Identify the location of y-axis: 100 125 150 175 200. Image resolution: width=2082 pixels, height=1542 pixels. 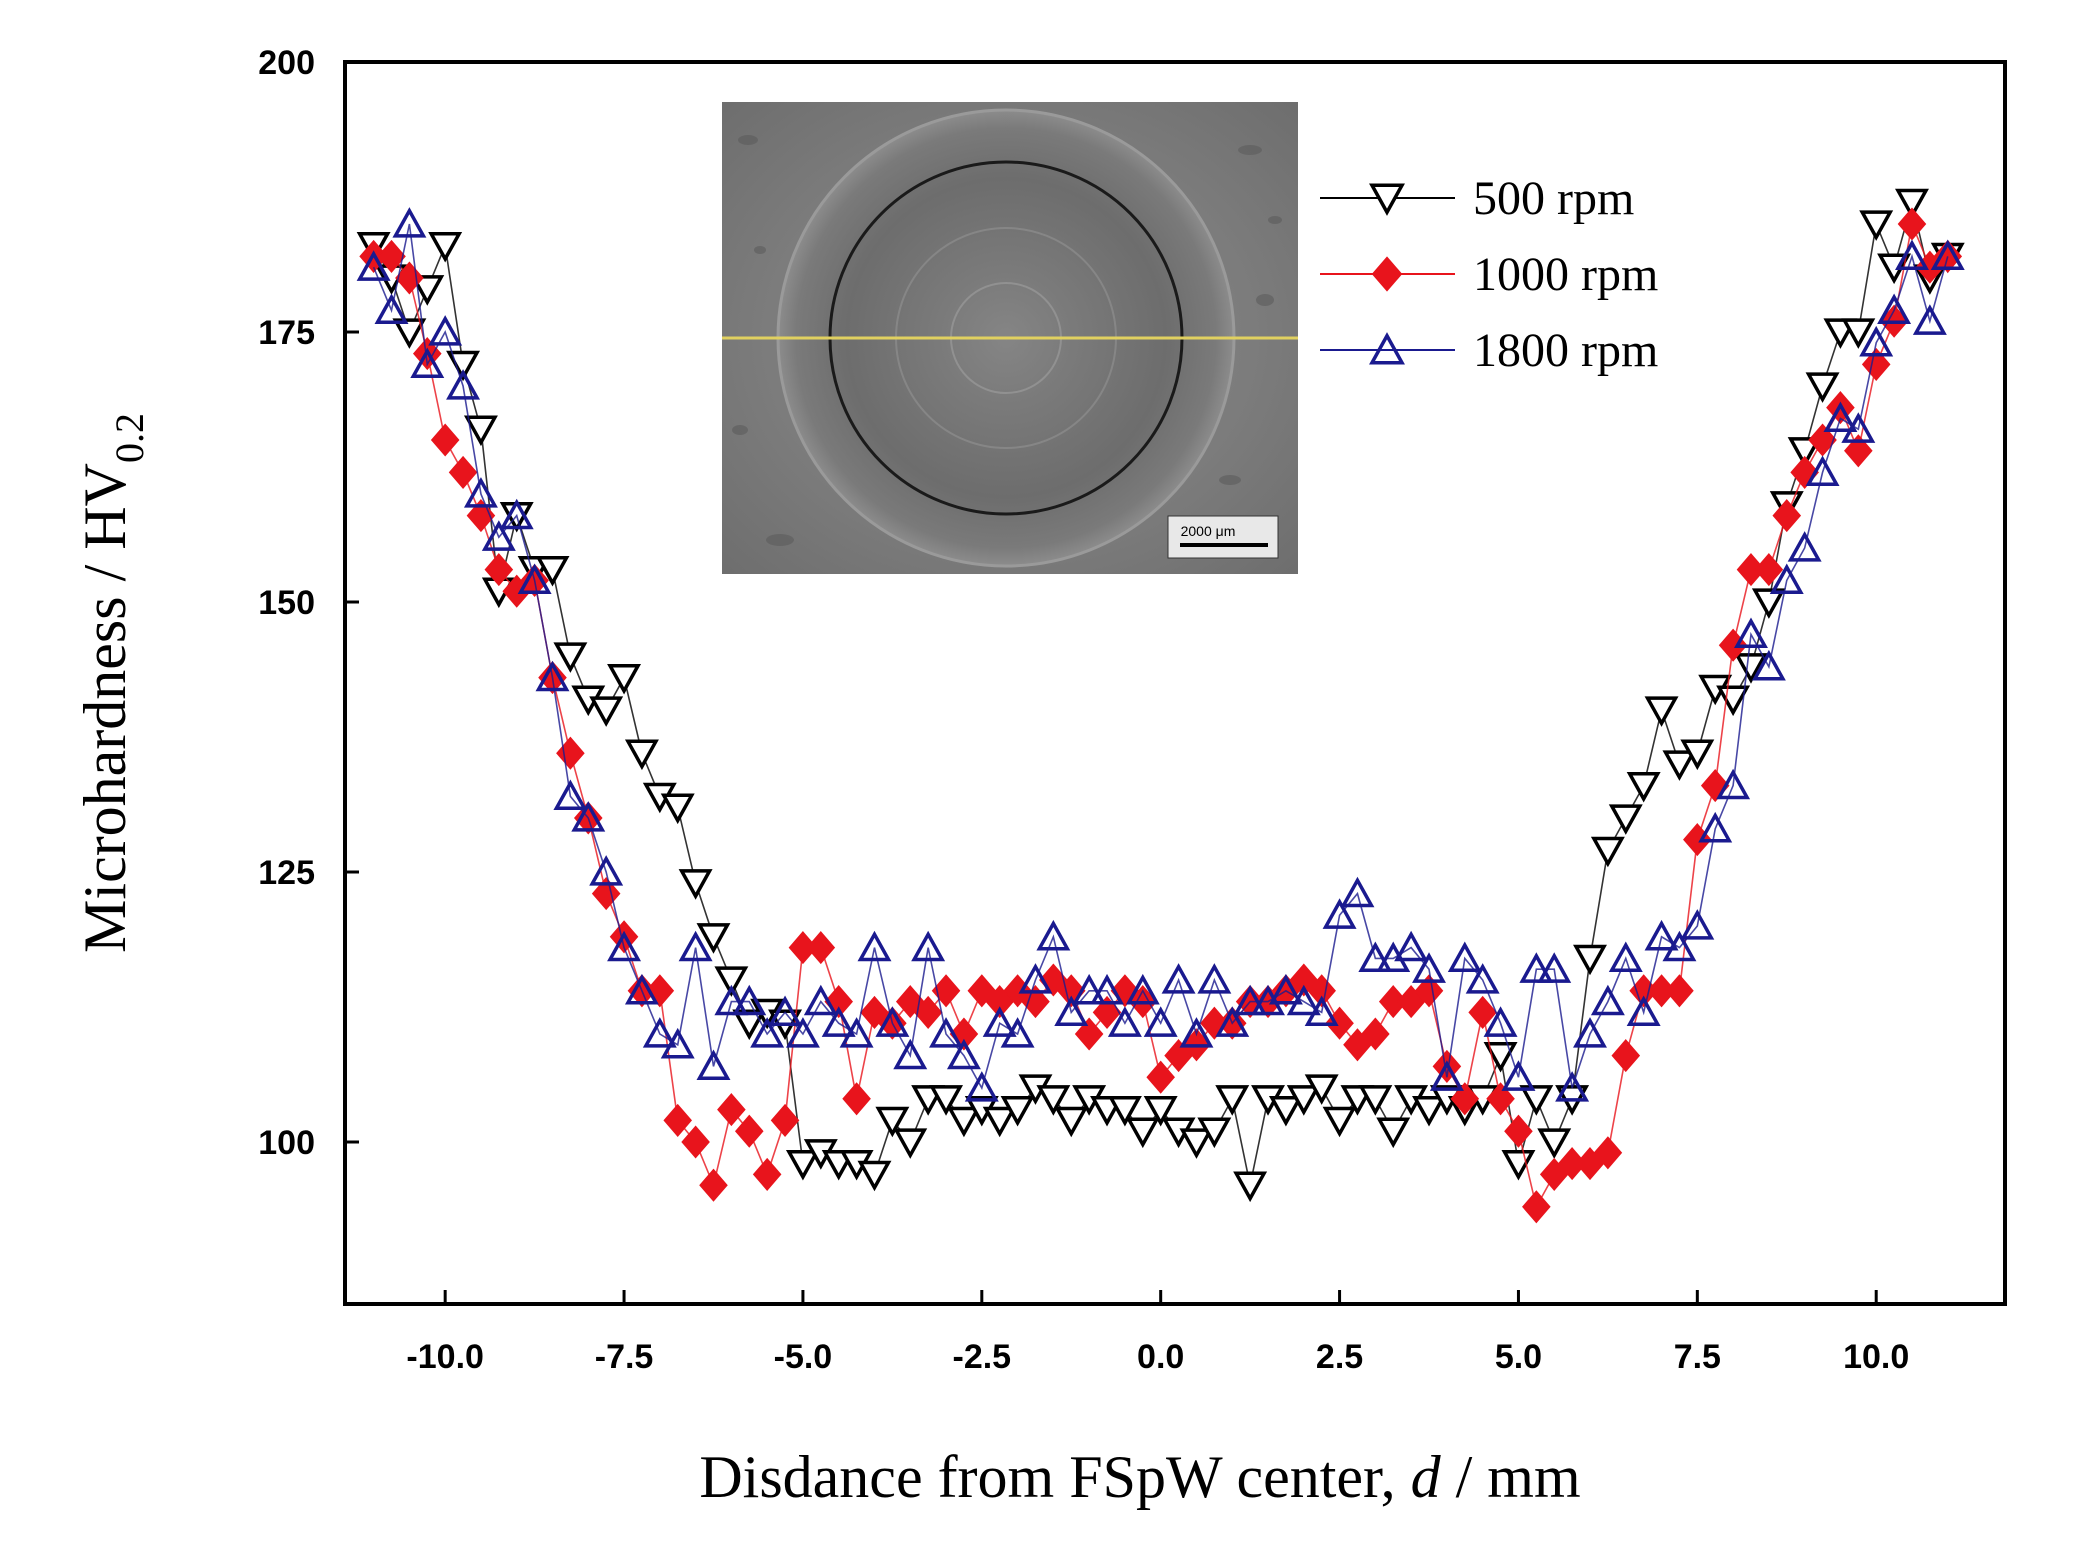
(308, 603).